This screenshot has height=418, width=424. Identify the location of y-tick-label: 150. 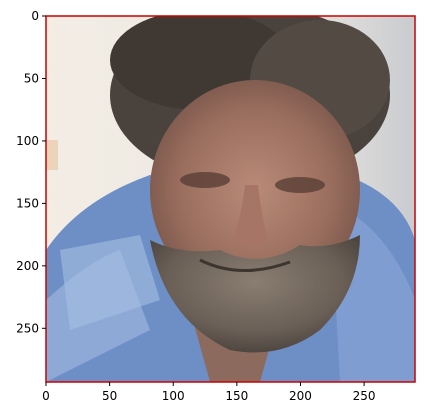
(27, 203).